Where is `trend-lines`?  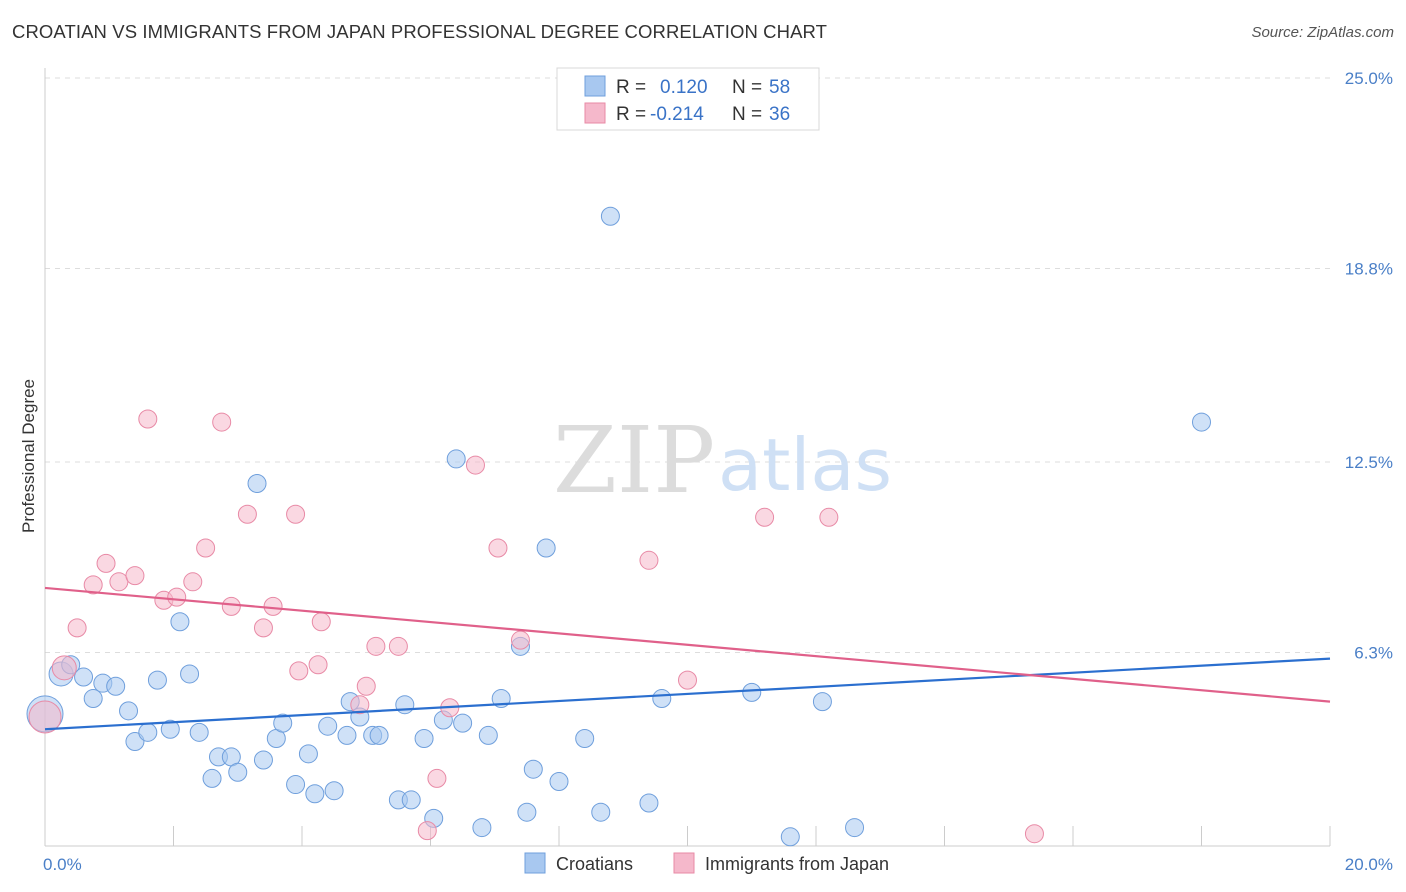
trend-lines is located at coordinates (687, 658).